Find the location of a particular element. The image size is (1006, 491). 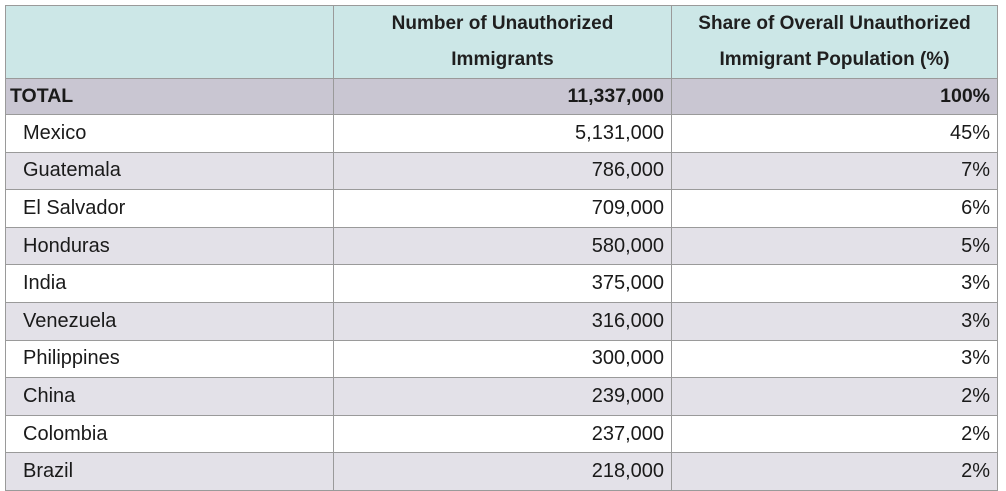

table-row: Venezuela 316,000 3% is located at coordinates (501, 321).